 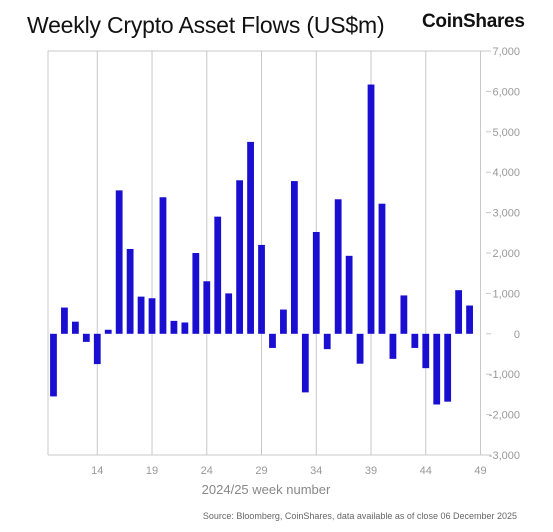 I want to click on y-tick-label: 4,000, so click(x=506, y=173).